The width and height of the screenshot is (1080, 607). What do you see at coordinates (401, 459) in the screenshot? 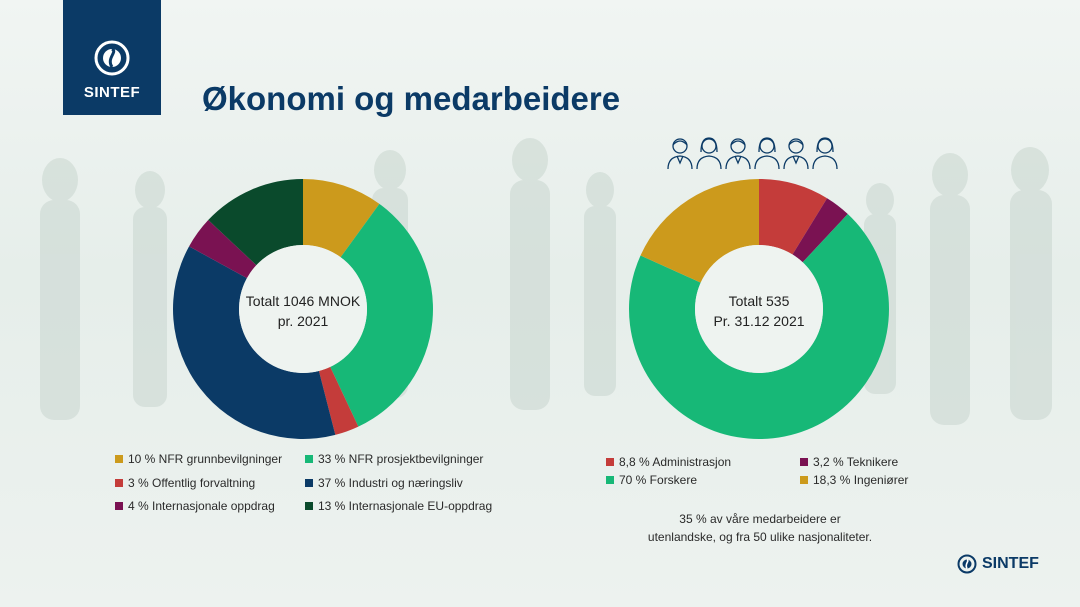
I see `legend-label: 33 % NFR prosjektbevilgninger` at bounding box center [401, 459].